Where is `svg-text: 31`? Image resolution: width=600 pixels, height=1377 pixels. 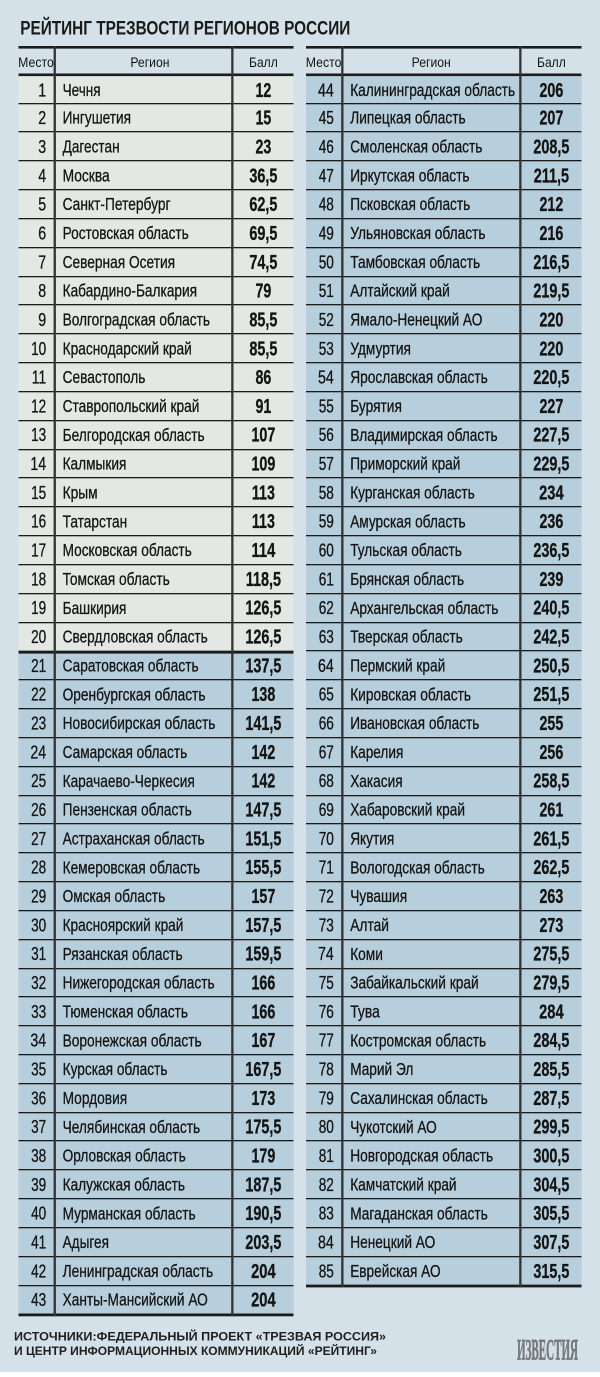
svg-text: 31 is located at coordinates (38, 953).